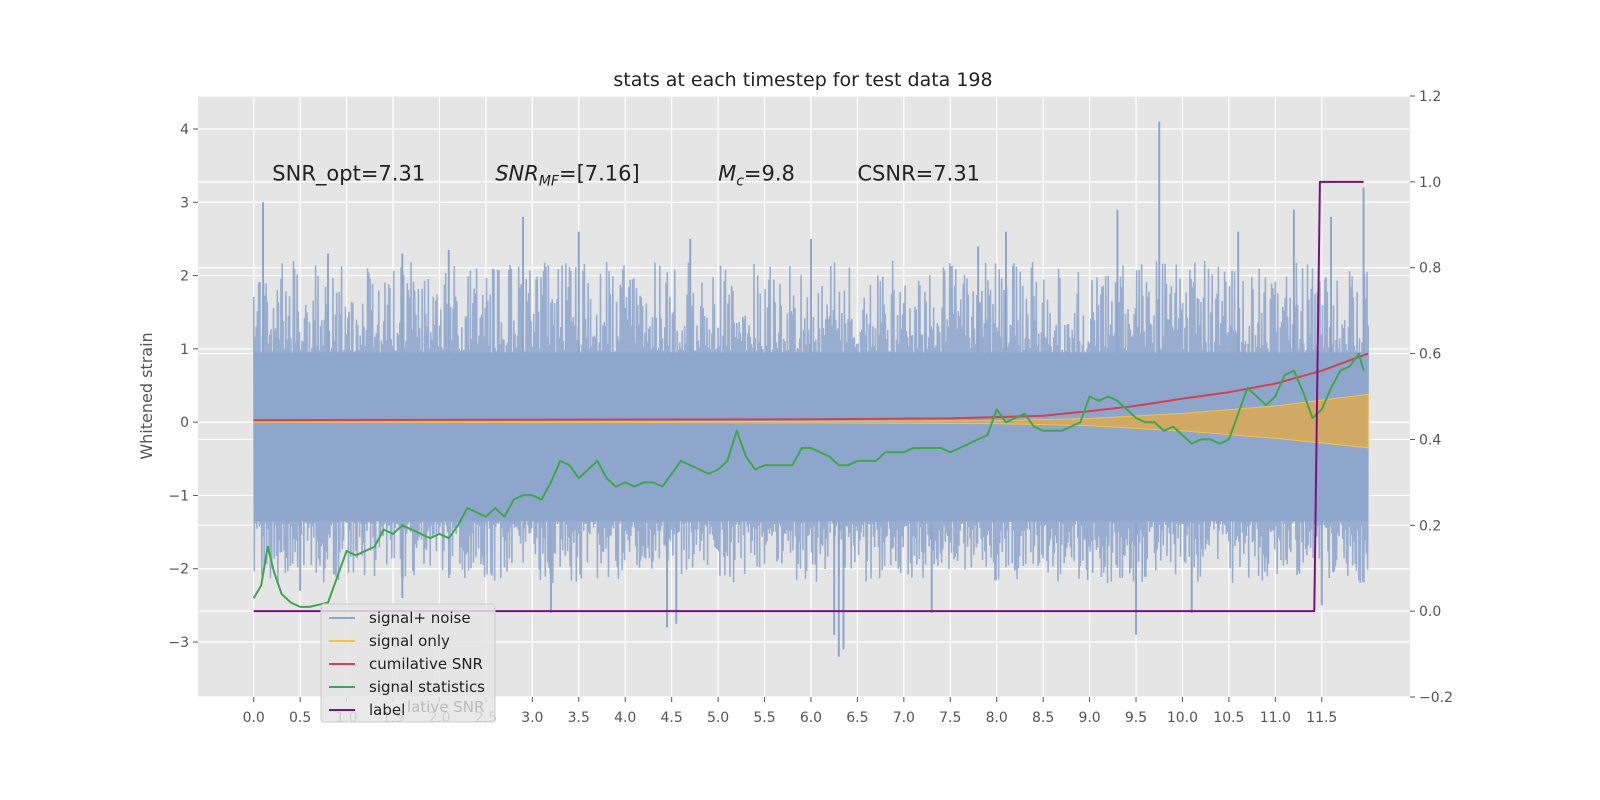 The image size is (1600, 800). I want to click on y-tick-label: 3, so click(184, 203).